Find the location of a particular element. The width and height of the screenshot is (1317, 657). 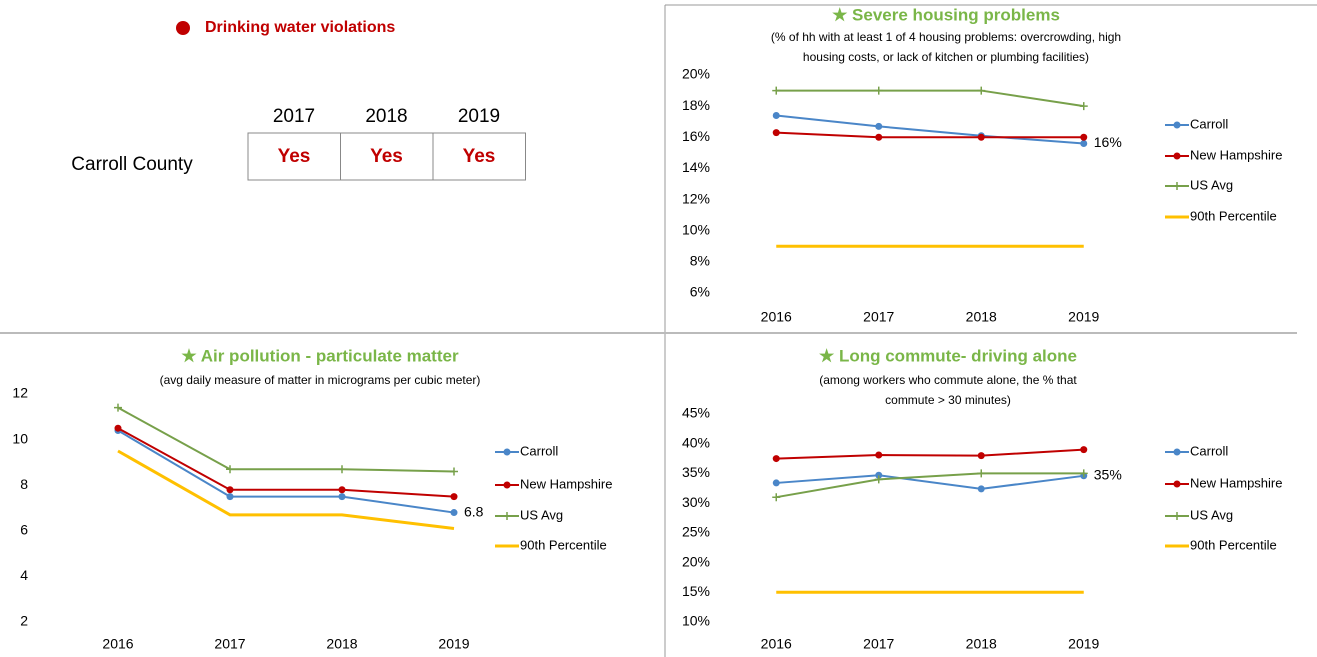

cell-value: Yes is located at coordinates (479, 156).